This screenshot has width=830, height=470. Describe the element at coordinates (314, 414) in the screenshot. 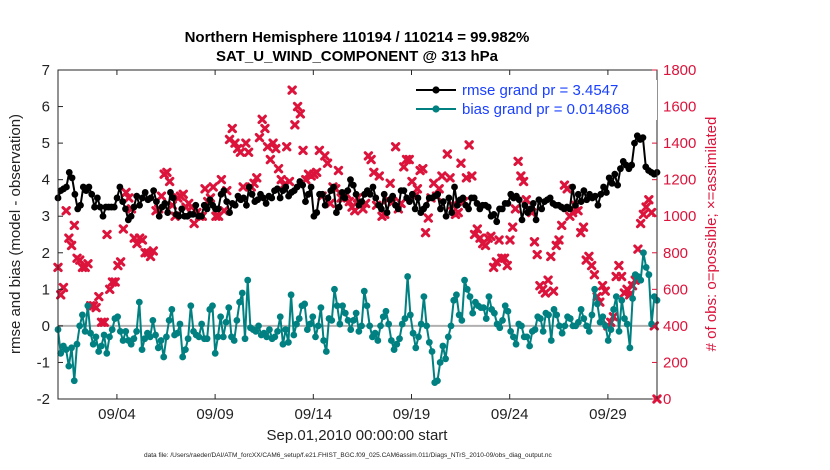

I see `x-tick-label: 09/14` at that location.